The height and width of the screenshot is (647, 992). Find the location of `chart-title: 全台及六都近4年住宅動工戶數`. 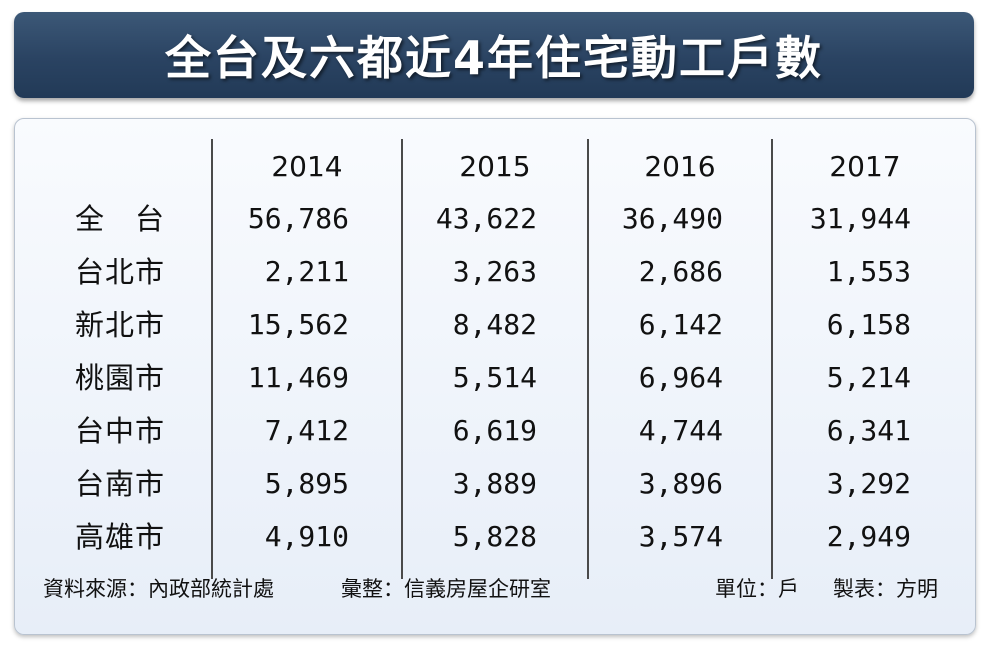

chart-title: 全台及六都近4年住宅動工戶數 is located at coordinates (493, 58).